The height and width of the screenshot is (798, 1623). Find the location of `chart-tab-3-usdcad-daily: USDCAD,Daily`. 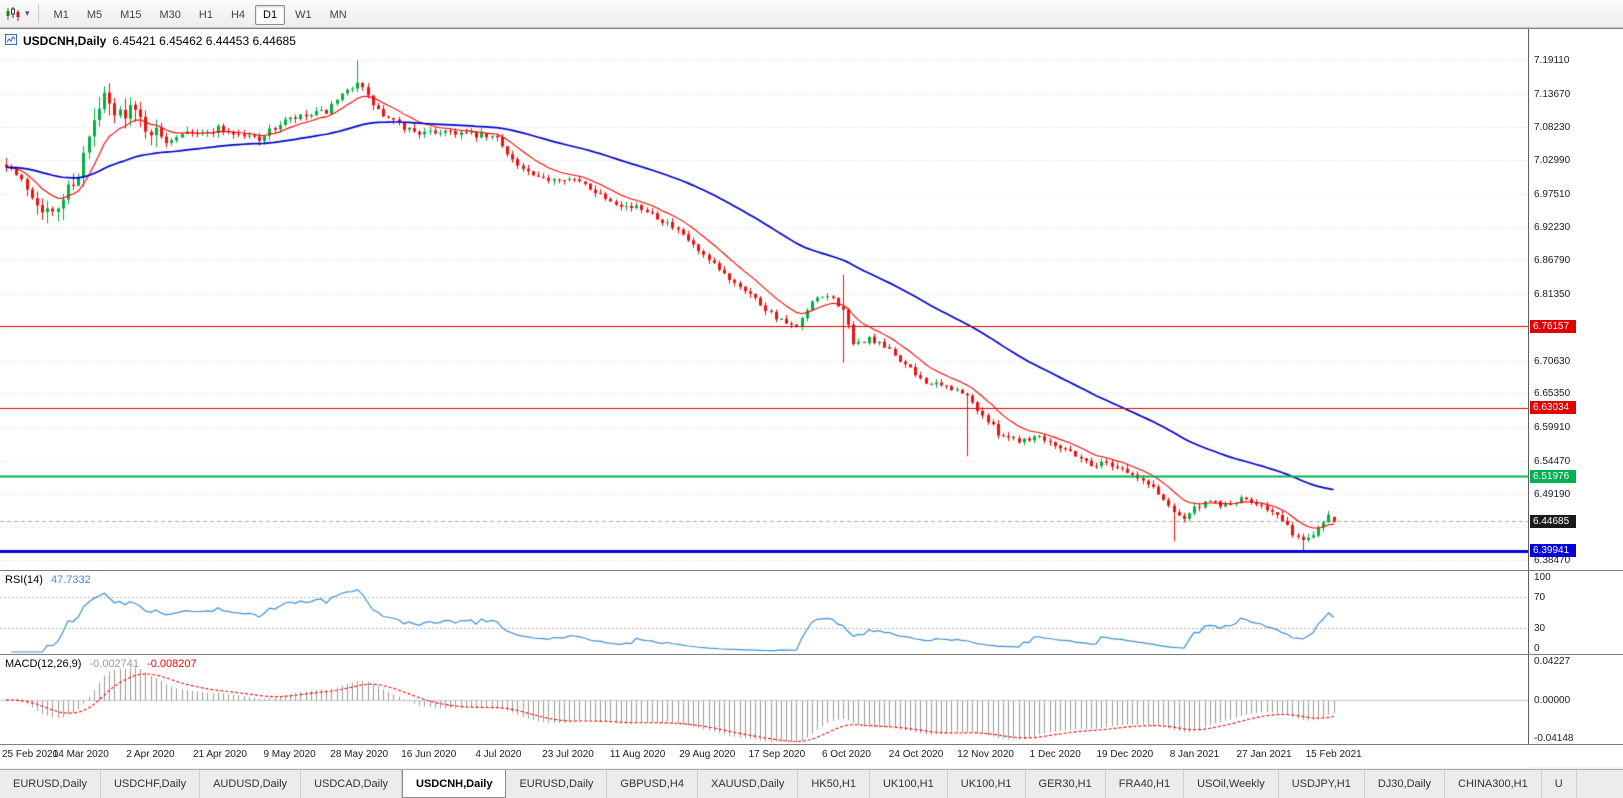

chart-tab-3-usdcad-daily: USDCAD,Daily is located at coordinates (352, 784).